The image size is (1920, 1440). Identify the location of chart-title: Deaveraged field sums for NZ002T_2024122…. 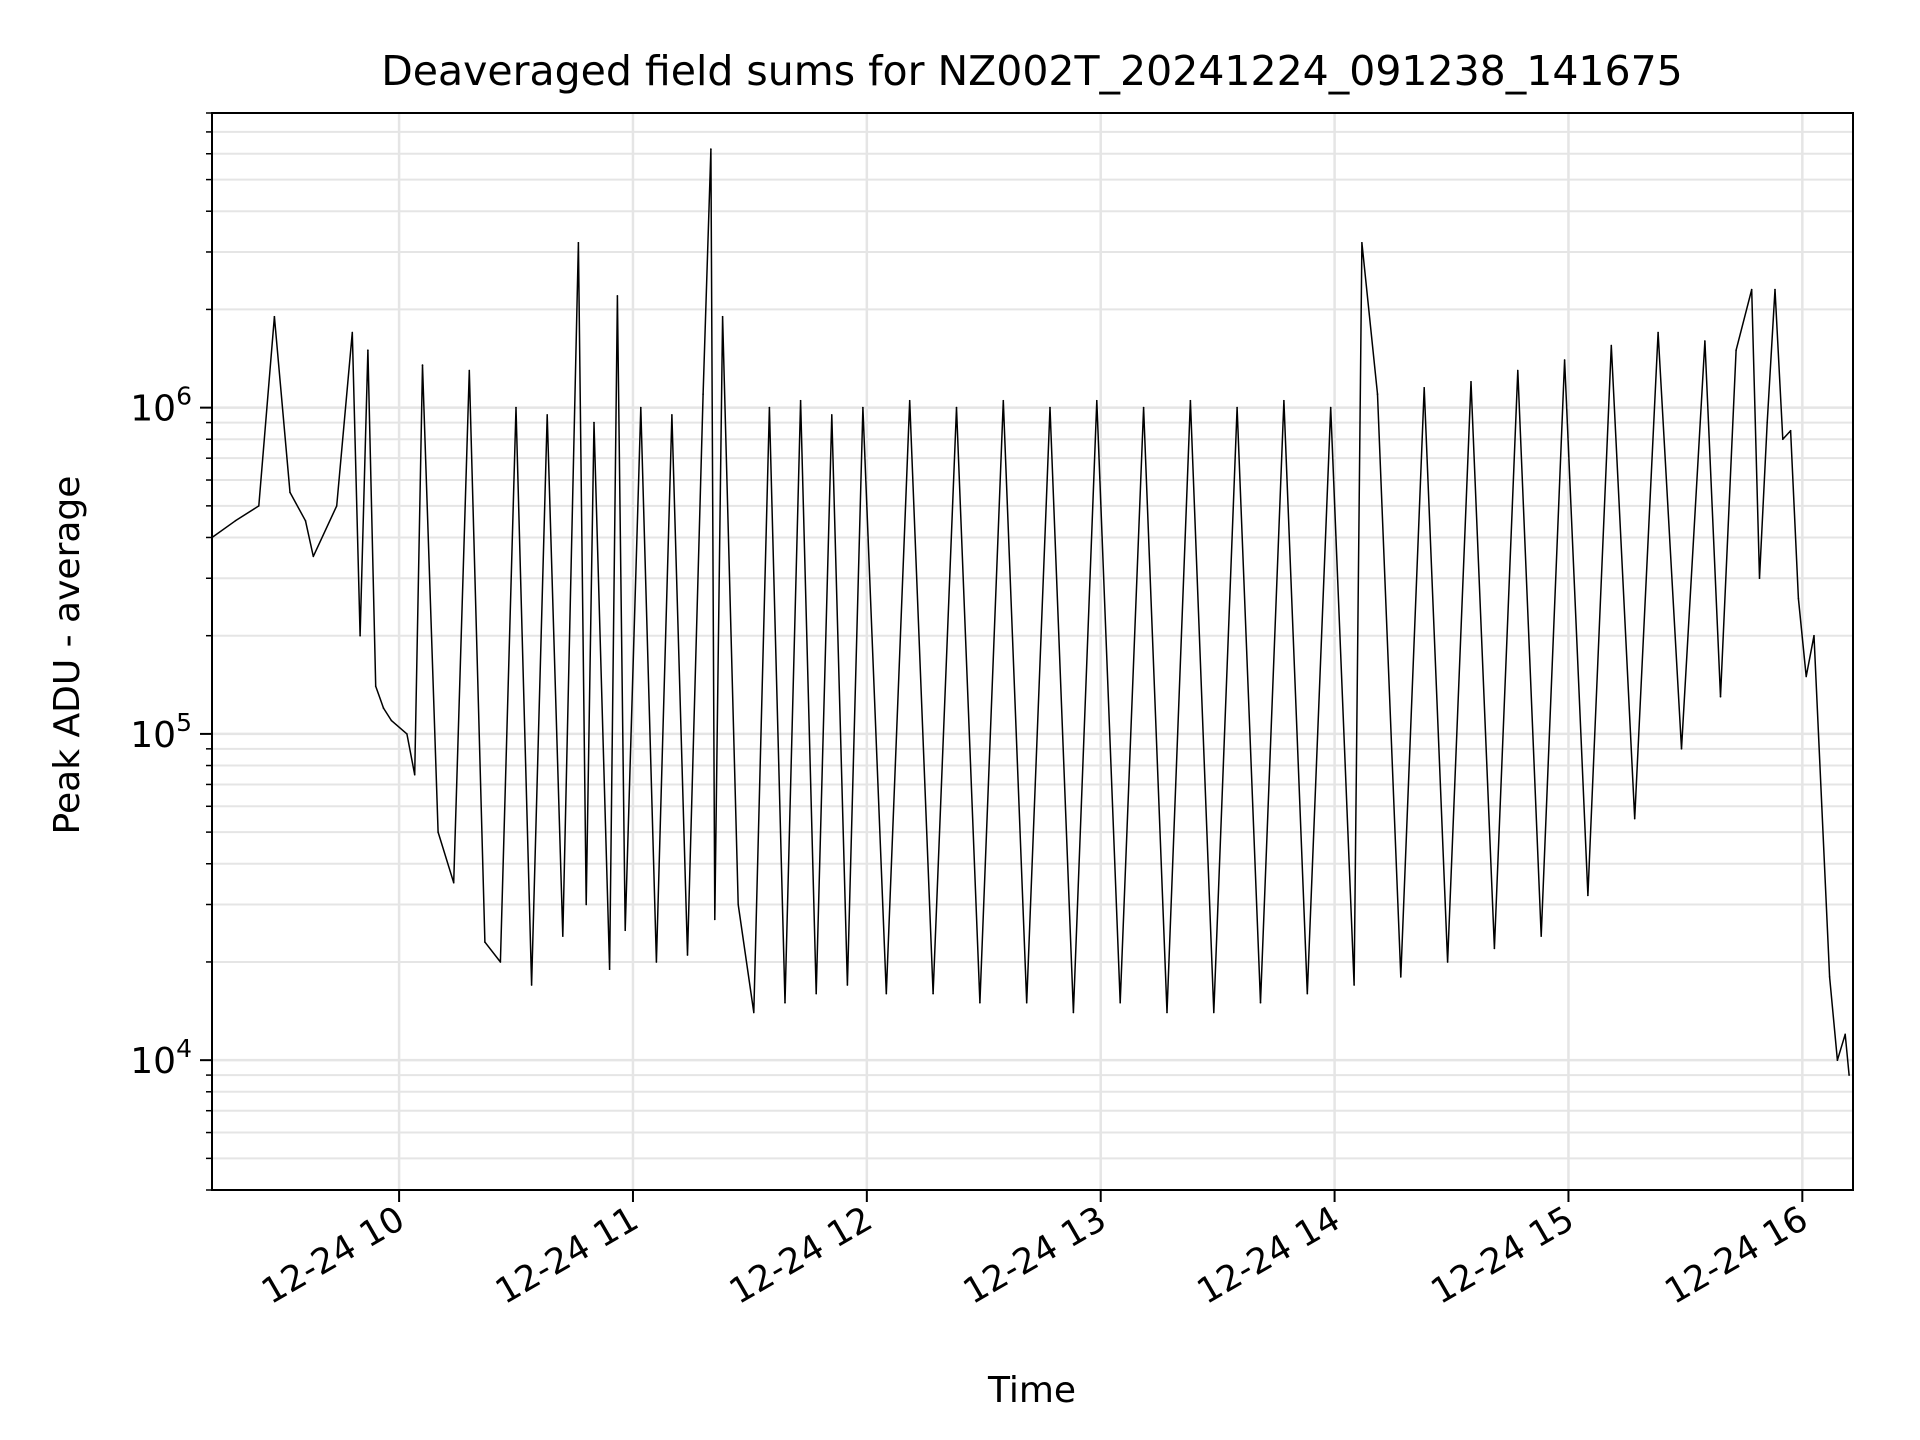
(1032, 71).